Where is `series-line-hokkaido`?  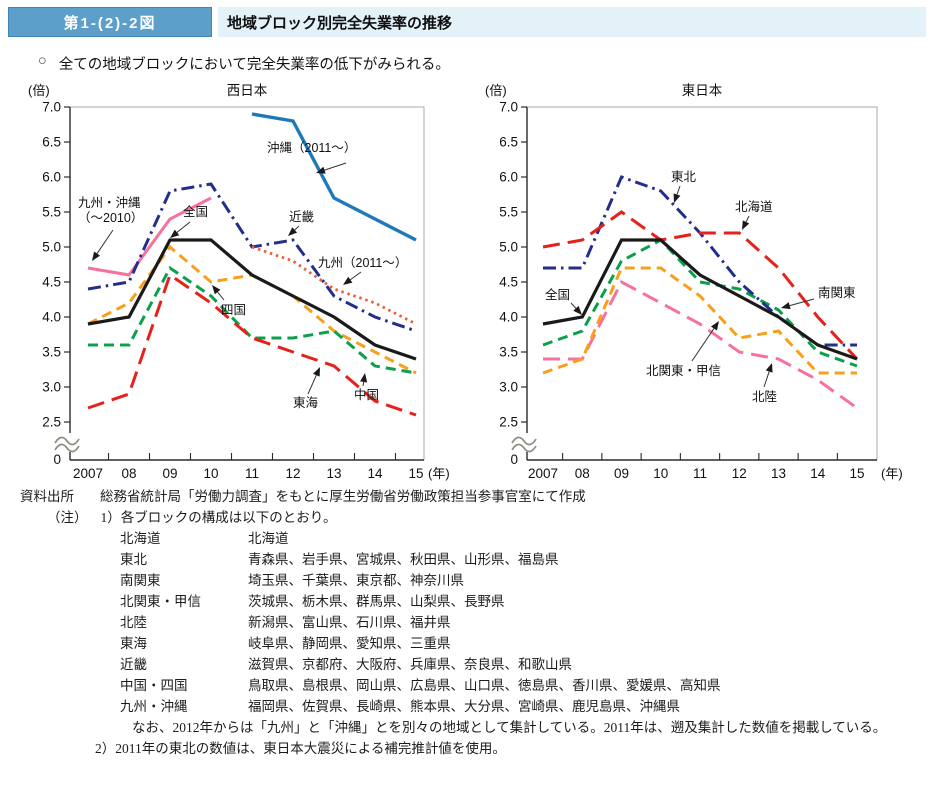 series-line-hokkaido is located at coordinates (700, 285).